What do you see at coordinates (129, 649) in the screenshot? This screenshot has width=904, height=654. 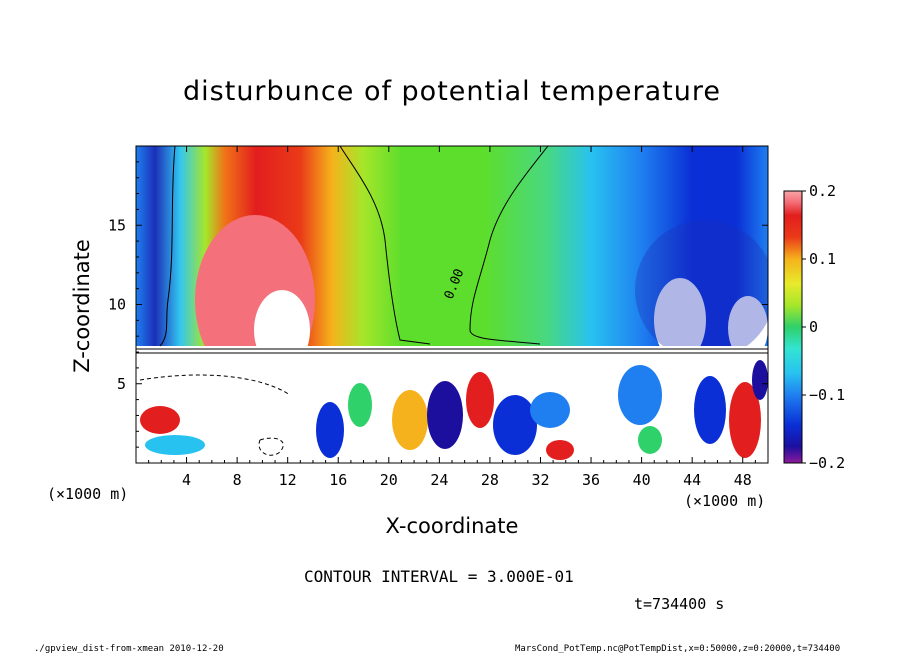 I see `footer-left: ./gpview_dist-from-xmean 2010-12-20` at bounding box center [129, 649].